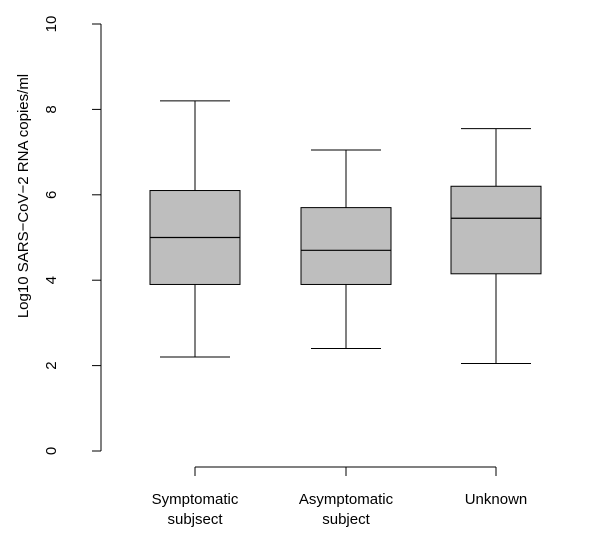  Describe the element at coordinates (346, 519) in the screenshot. I see `category-label: subject` at that location.